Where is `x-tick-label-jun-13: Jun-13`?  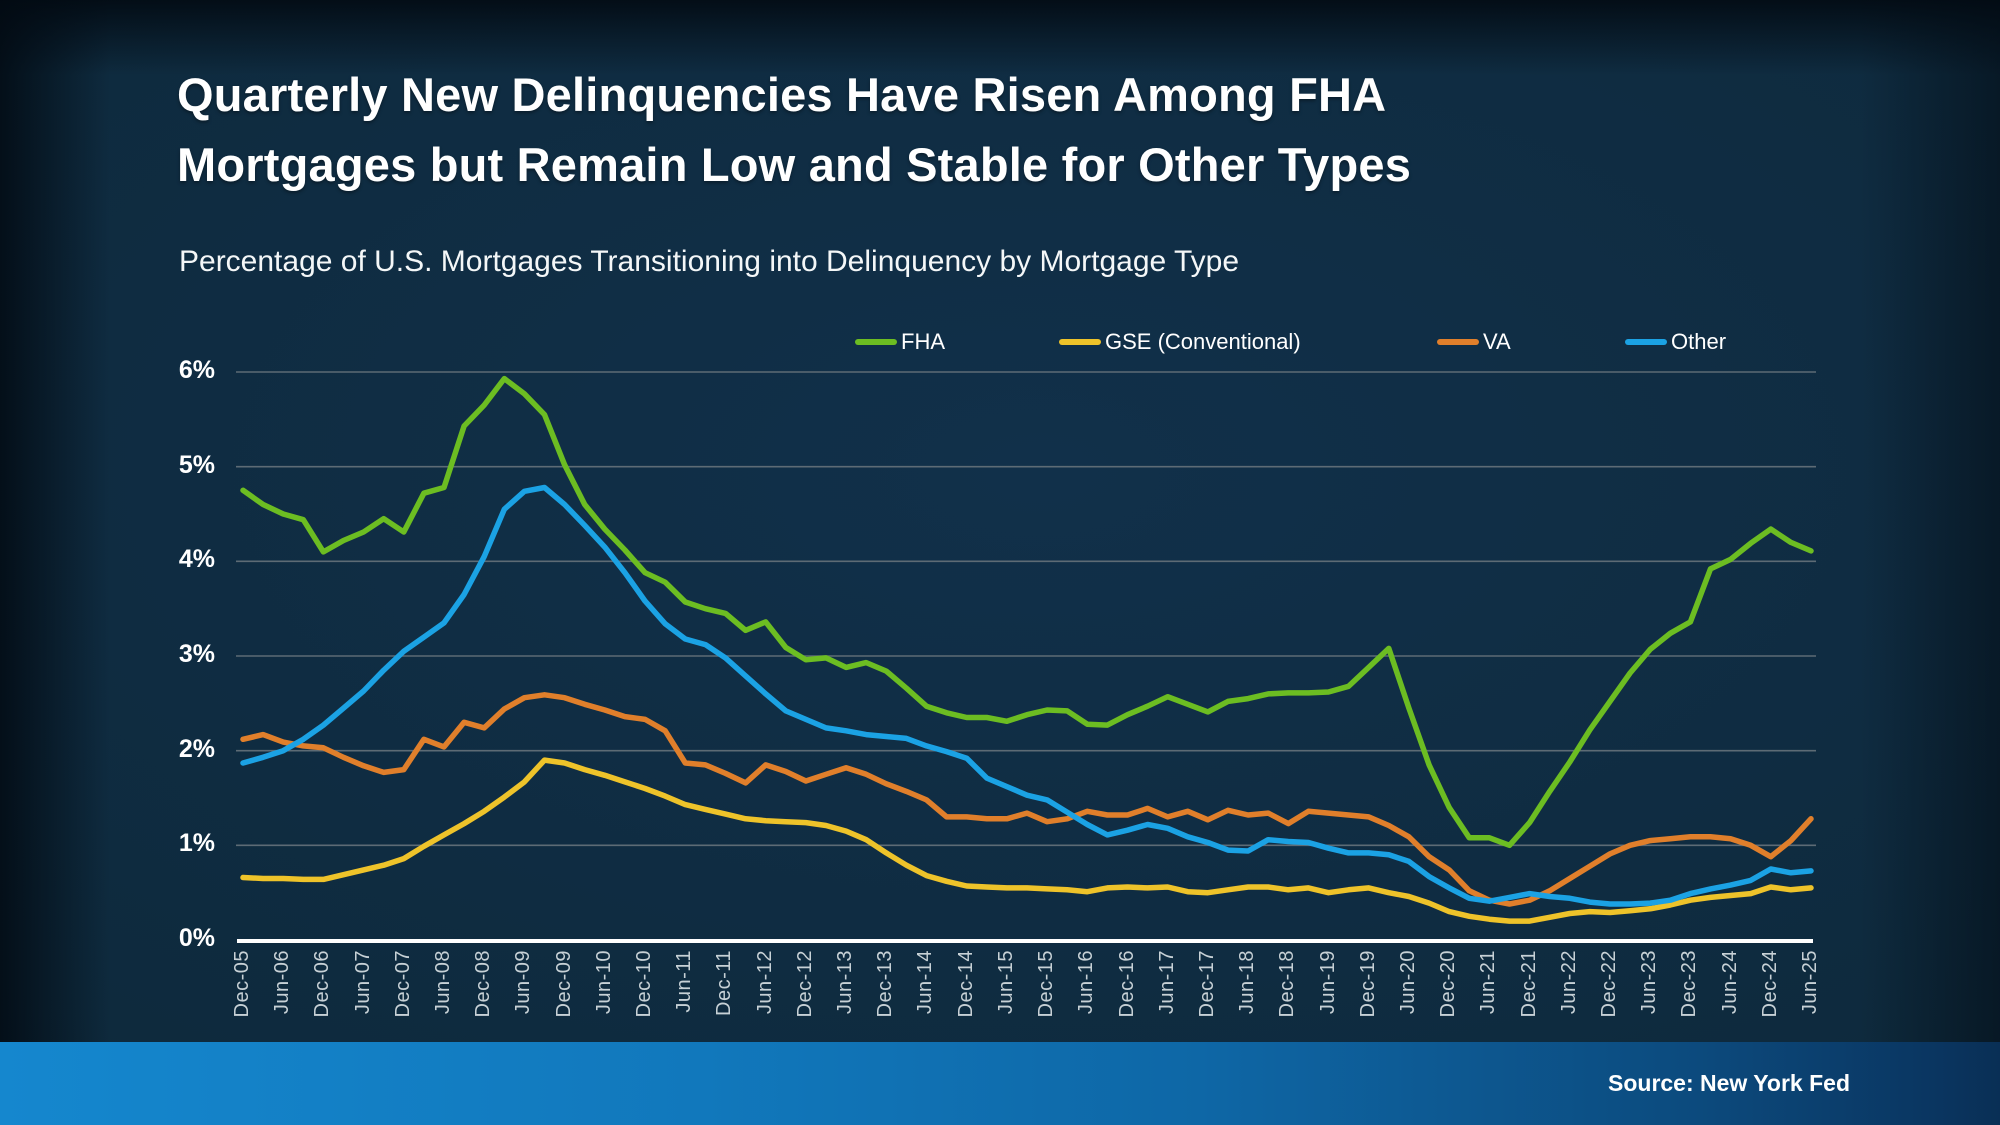 x-tick-label-jun-13: Jun-13 is located at coordinates (845, 982).